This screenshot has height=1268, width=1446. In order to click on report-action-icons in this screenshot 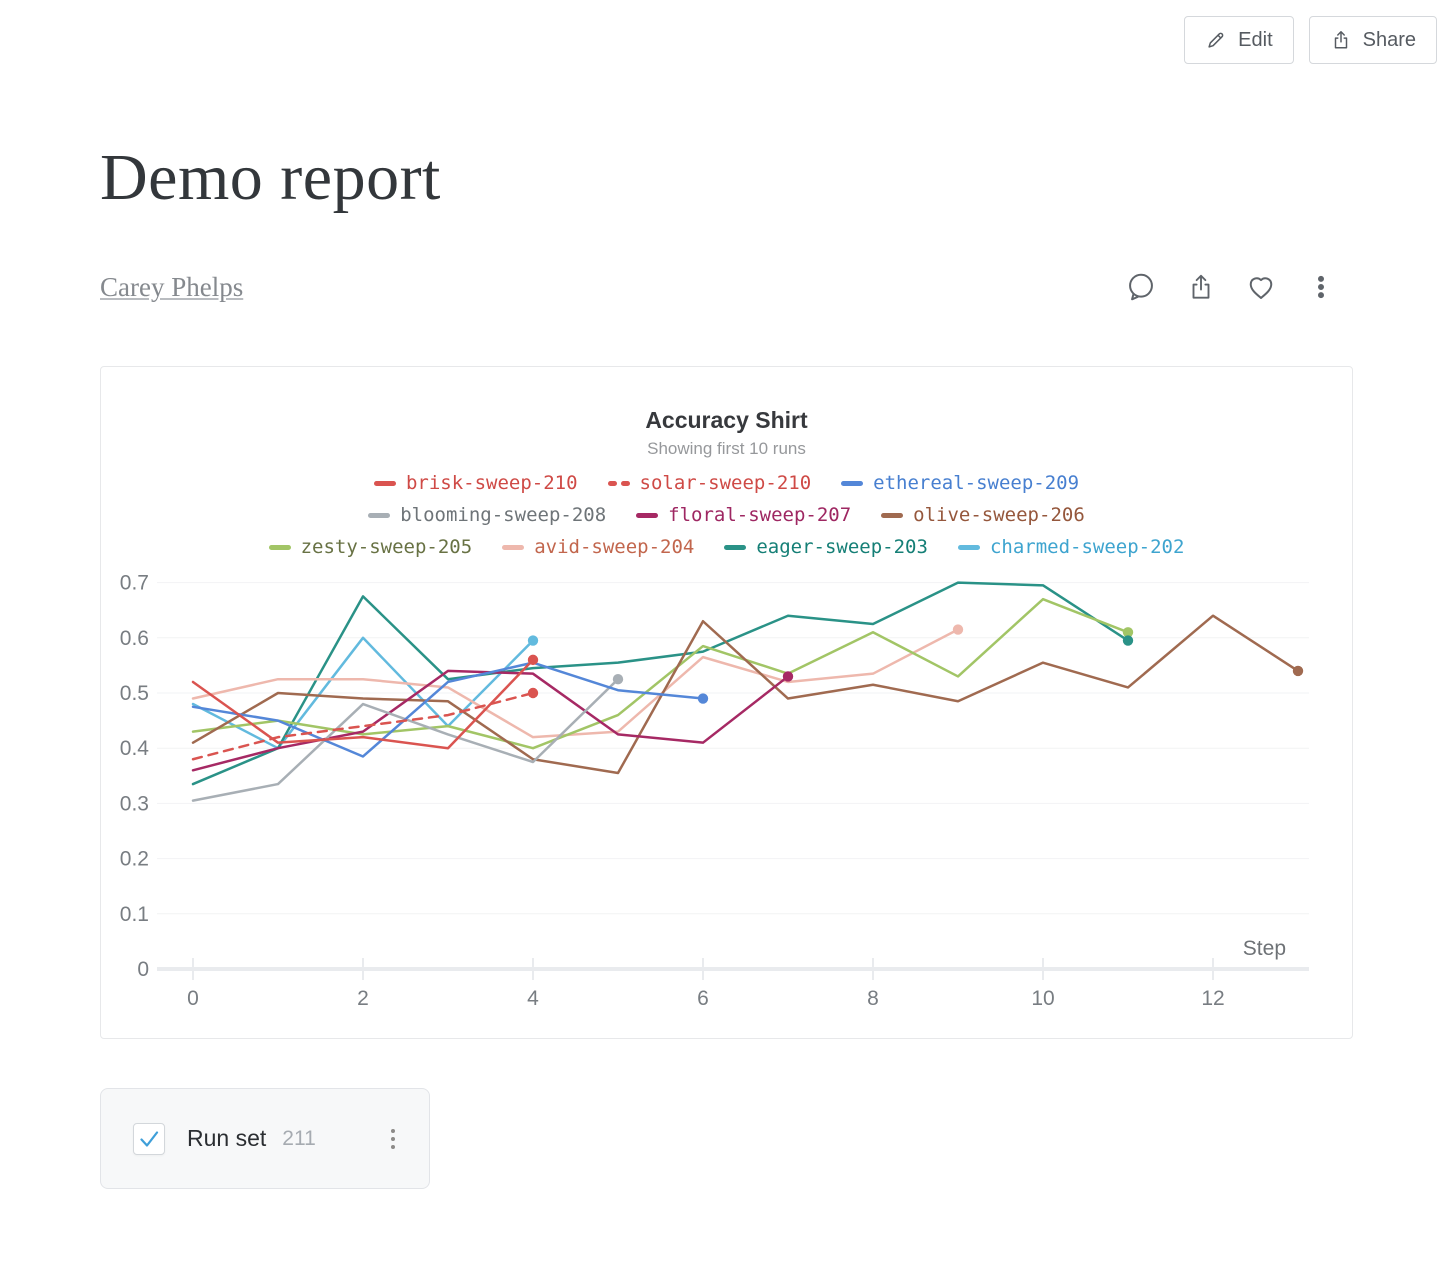, I will do `click(1231, 287)`.